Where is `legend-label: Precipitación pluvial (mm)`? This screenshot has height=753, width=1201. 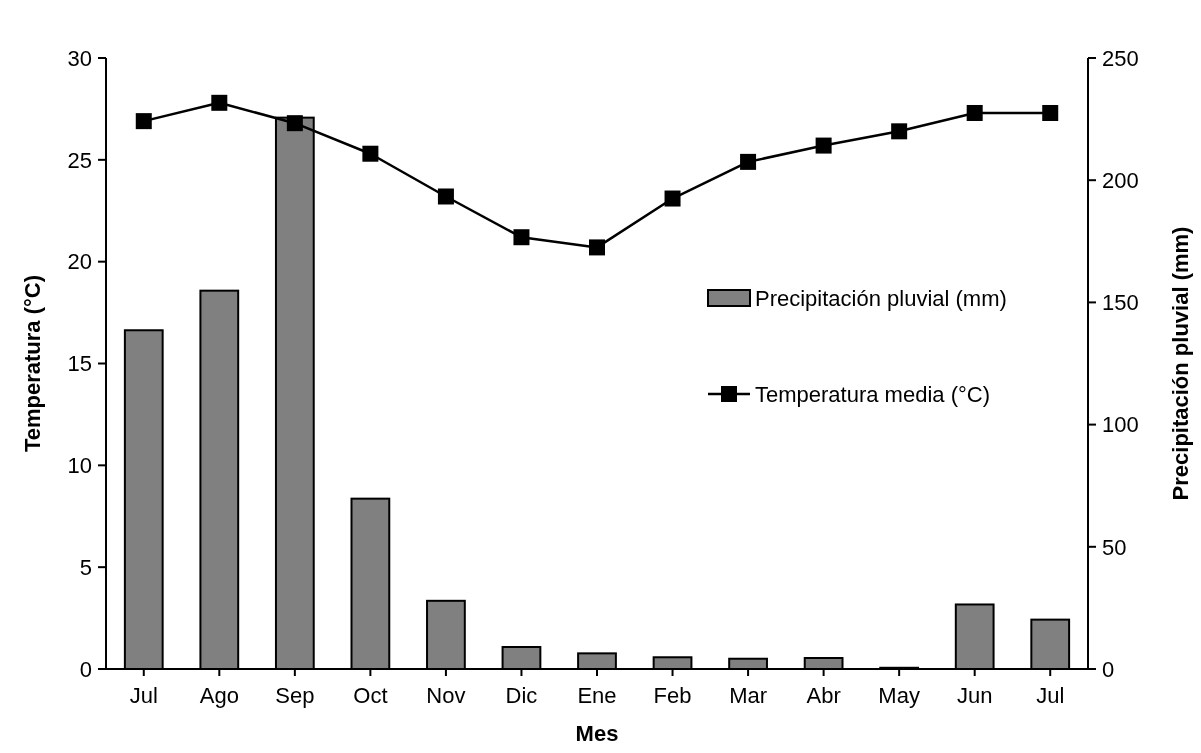
legend-label: Precipitación pluvial (mm) is located at coordinates (881, 298).